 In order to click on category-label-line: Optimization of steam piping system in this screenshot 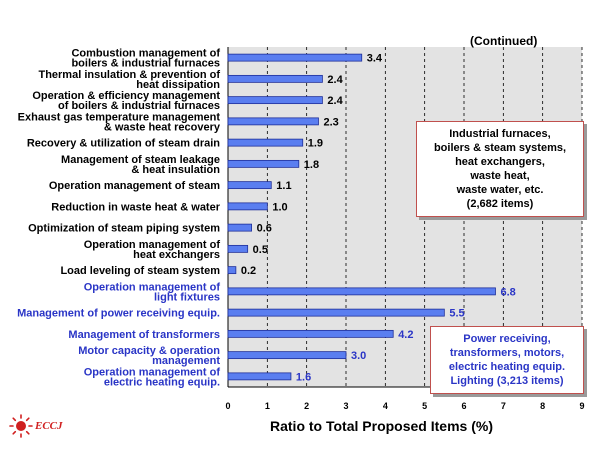, I will do `click(124, 229)`.